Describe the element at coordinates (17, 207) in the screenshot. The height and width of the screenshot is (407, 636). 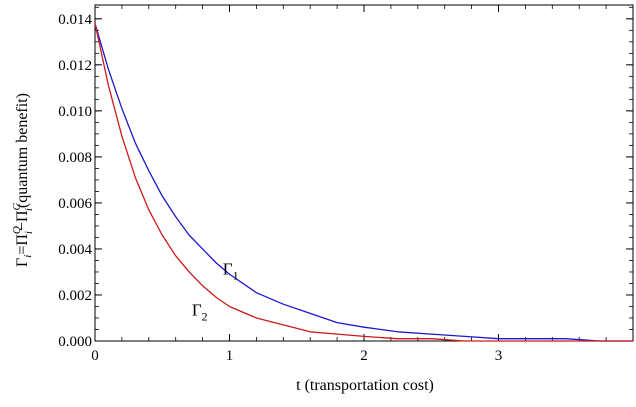
I see `y-title-sup-c: C` at that location.